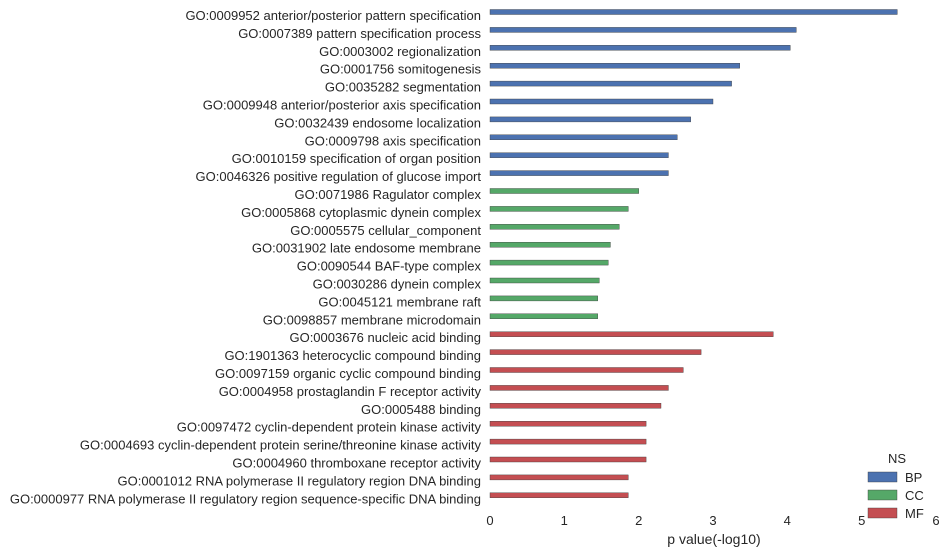 This screenshot has width=947, height=557. What do you see at coordinates (388, 194) in the screenshot?
I see `category-label: GO:0071986 Ragulator complex` at bounding box center [388, 194].